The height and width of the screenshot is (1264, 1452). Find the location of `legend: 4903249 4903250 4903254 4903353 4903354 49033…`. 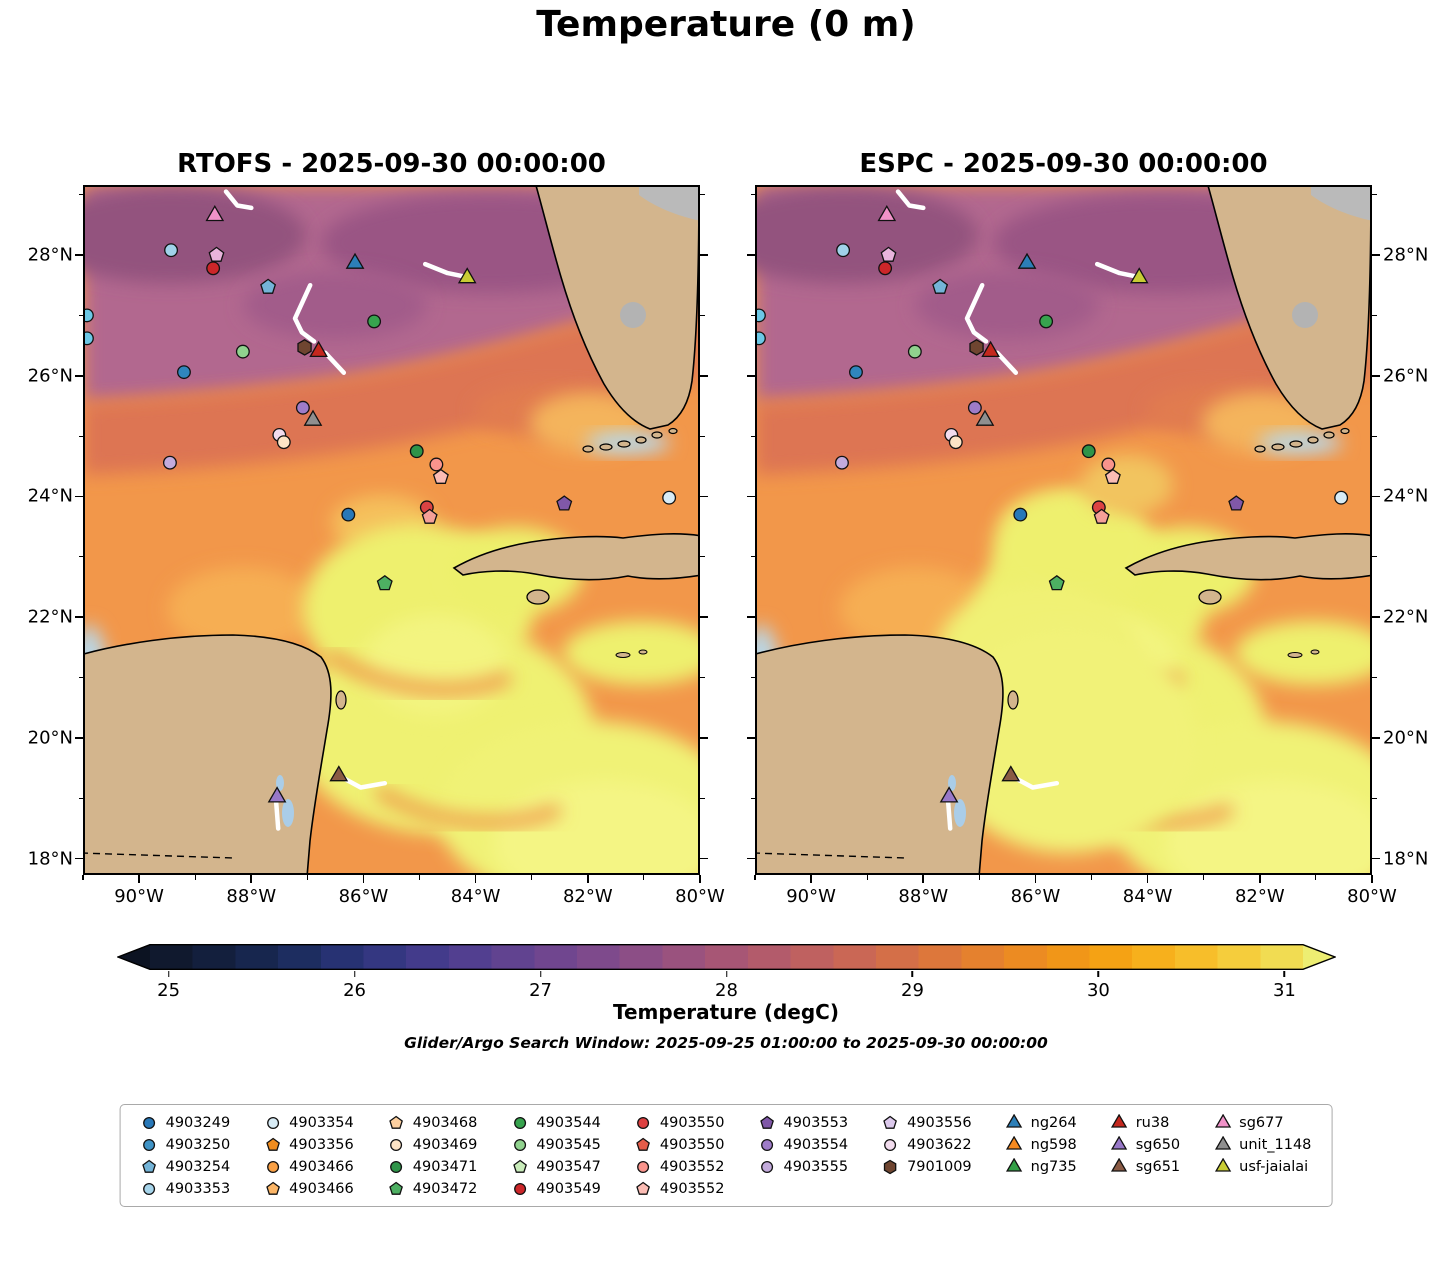

legend: 4903249 4903250 4903254 4903353 4903354 49033… is located at coordinates (726, 1155).